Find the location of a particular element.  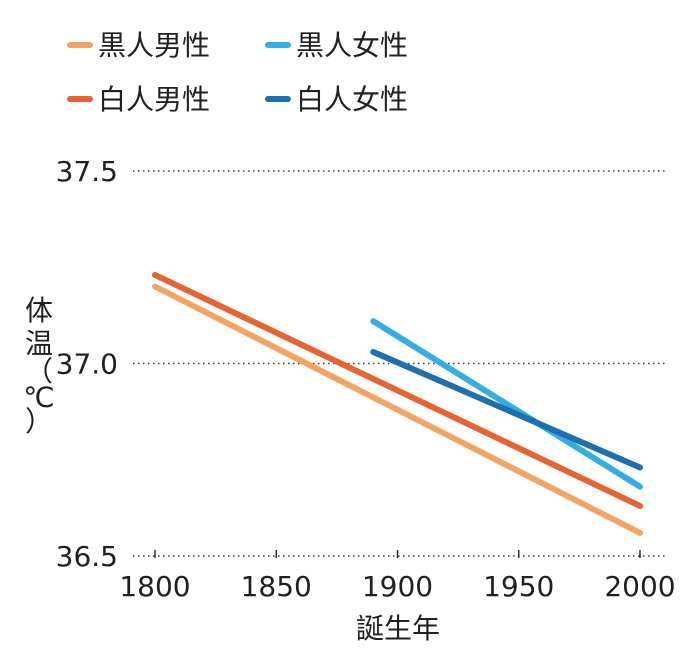

x-tick-label: 1850 is located at coordinates (276, 586).